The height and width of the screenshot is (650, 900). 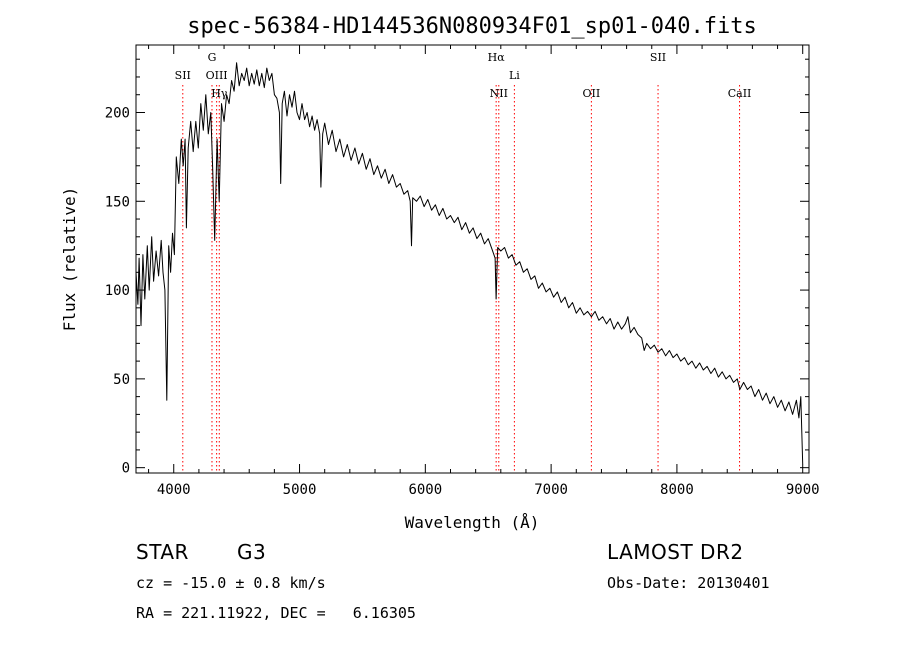 What do you see at coordinates (276, 613) in the screenshot?
I see `coordinates: RA = 221.11922, DEC = 6.16305` at bounding box center [276, 613].